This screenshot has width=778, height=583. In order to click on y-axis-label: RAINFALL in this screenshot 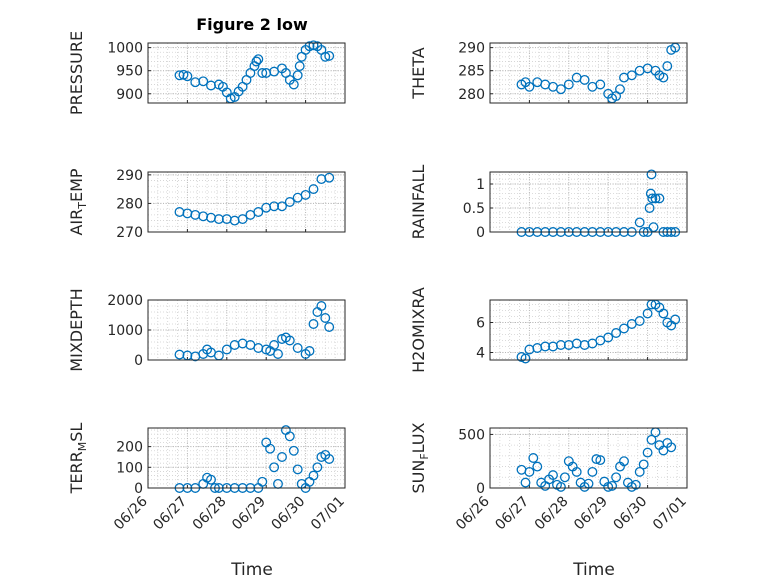, I will do `click(418, 202)`.